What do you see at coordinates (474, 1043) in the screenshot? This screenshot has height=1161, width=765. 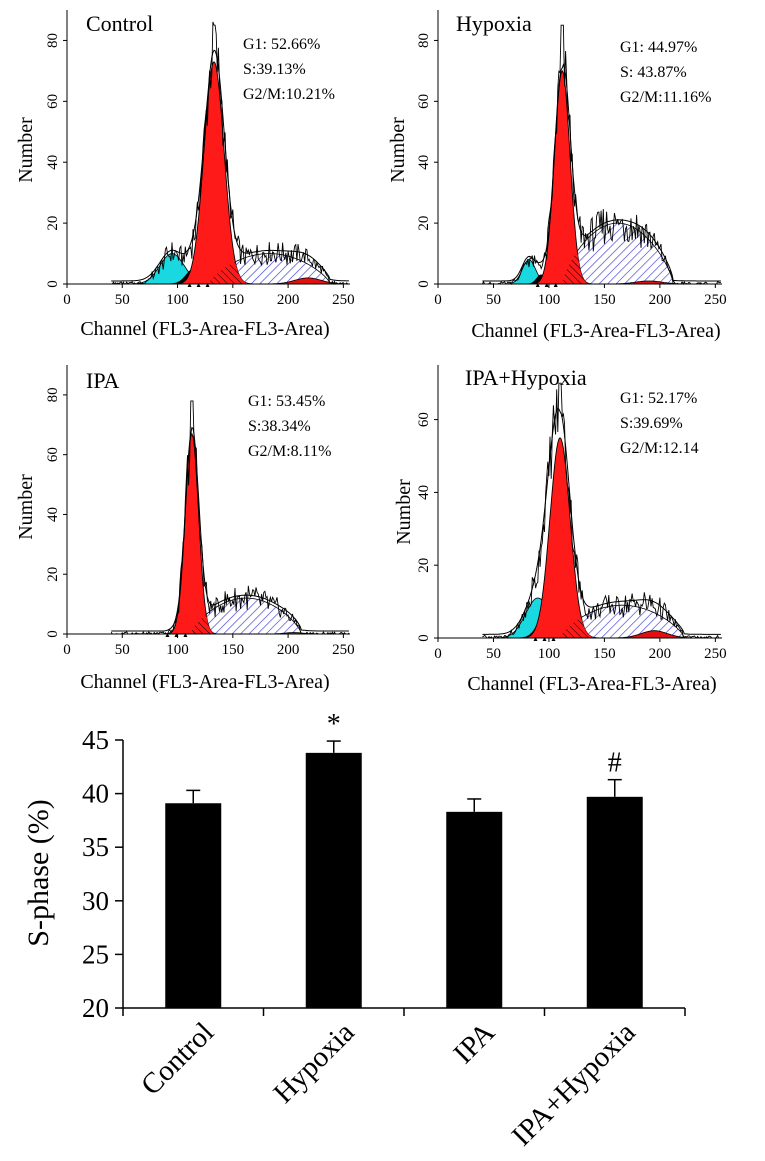 I see `category-label: IPA` at bounding box center [474, 1043].